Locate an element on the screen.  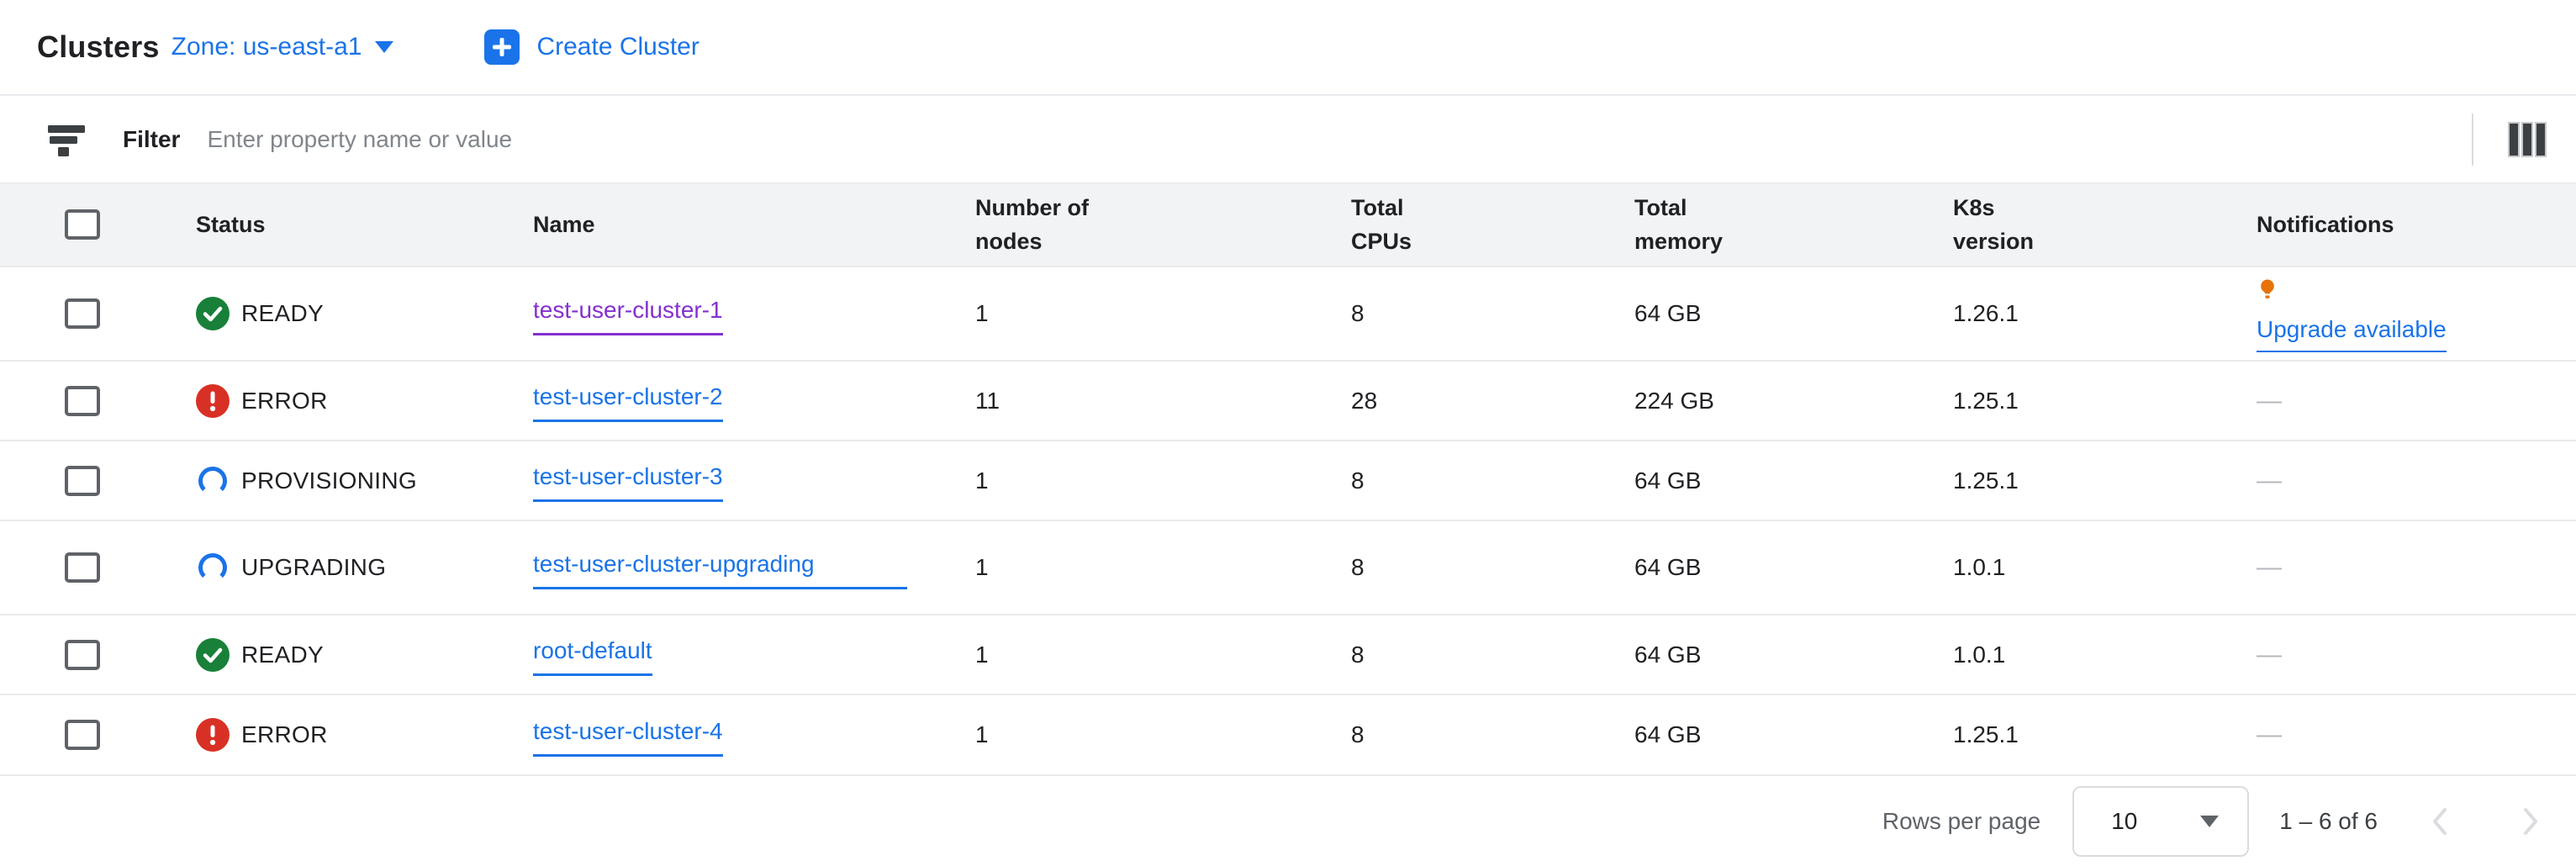
lightbulb-icon is located at coordinates (2267, 293).